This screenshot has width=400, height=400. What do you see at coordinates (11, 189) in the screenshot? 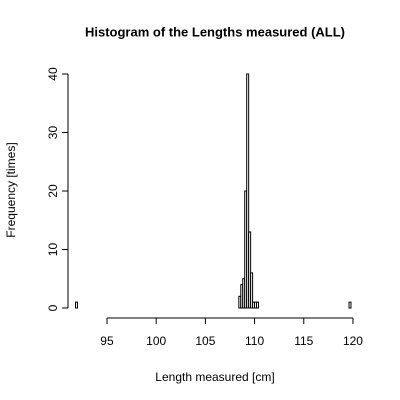
I see `y-axis-label: Frequency [times]` at bounding box center [11, 189].